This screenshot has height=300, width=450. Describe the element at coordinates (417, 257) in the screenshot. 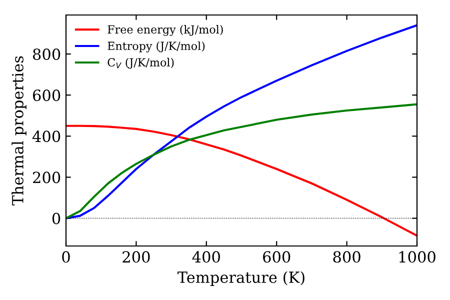

I see `x-tick-label: 1000` at that location.